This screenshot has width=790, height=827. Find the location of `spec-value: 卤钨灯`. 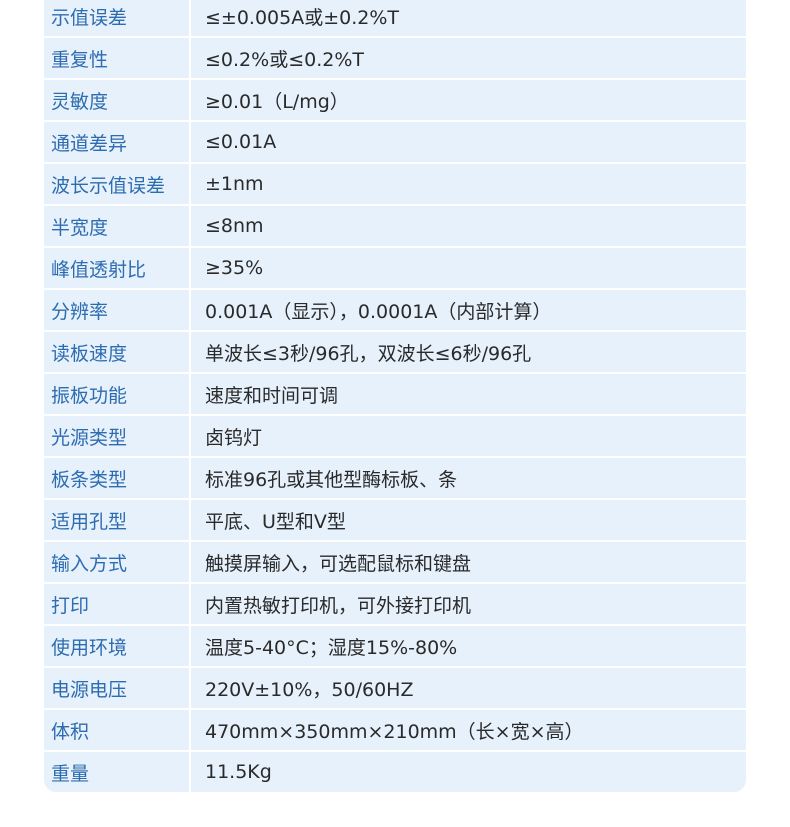

spec-value: 卤钨灯 is located at coordinates (468, 436).